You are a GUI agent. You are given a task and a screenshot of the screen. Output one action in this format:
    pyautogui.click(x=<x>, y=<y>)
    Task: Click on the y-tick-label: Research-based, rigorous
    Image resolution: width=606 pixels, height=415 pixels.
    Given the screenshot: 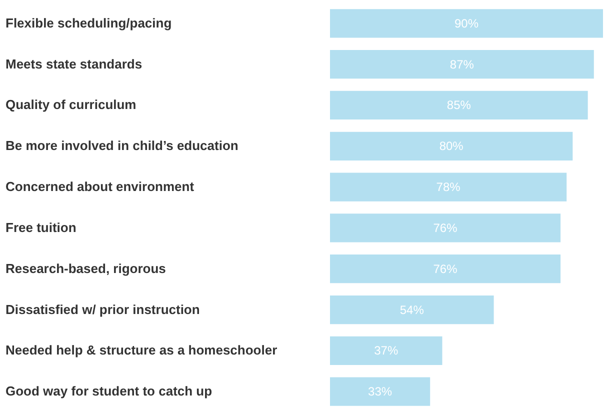 What is the action you would take?
    pyautogui.click(x=86, y=268)
    